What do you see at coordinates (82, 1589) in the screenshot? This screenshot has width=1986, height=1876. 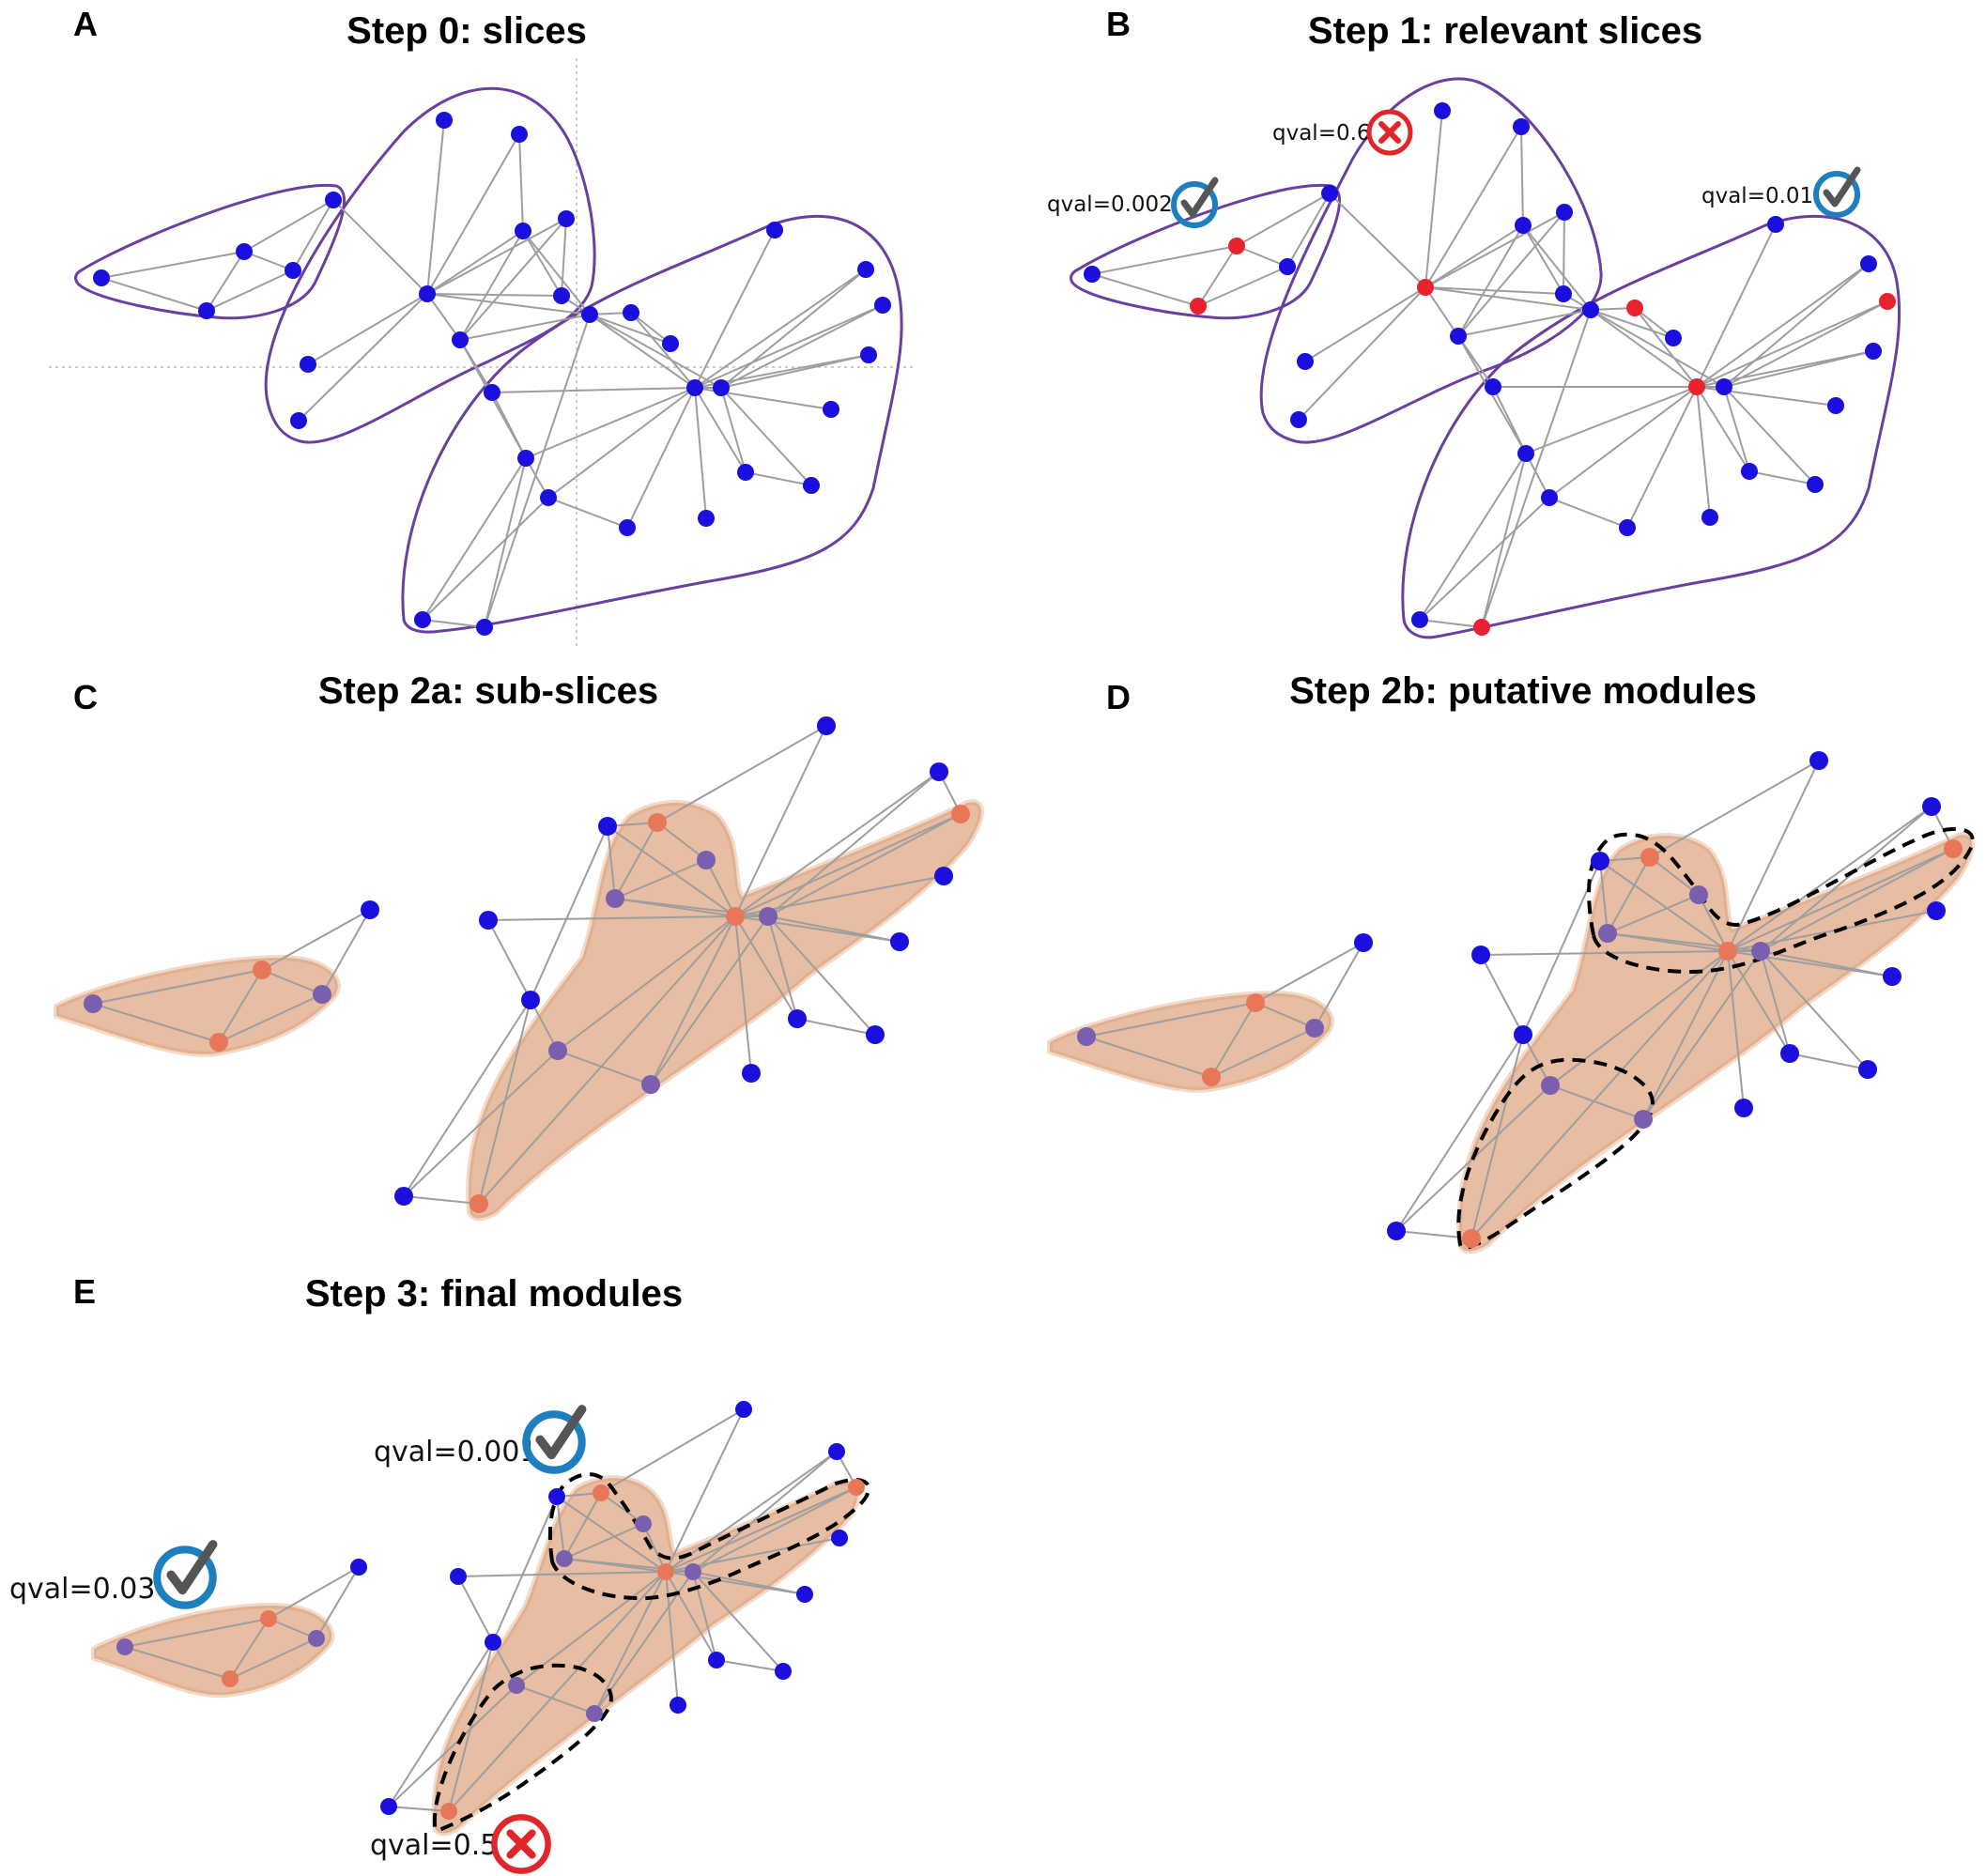 I see `qval-e-left-label: qval=0.03` at bounding box center [82, 1589].